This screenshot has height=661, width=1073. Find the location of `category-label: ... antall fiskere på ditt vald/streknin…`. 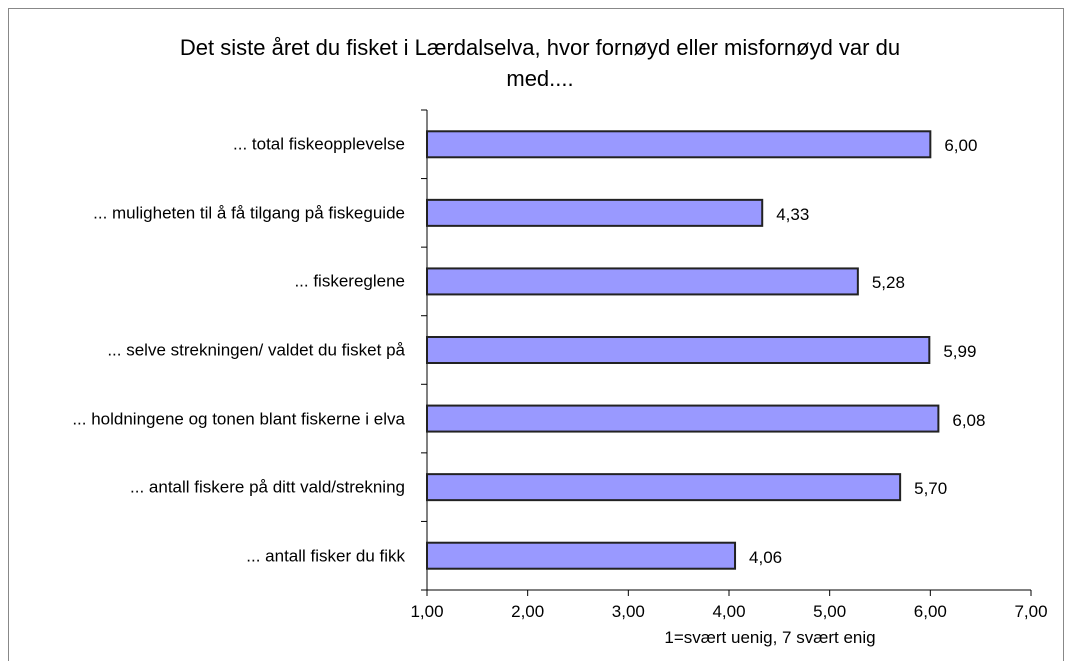

category-label: ... antall fiskere på ditt vald/streknin… is located at coordinates (267, 487).